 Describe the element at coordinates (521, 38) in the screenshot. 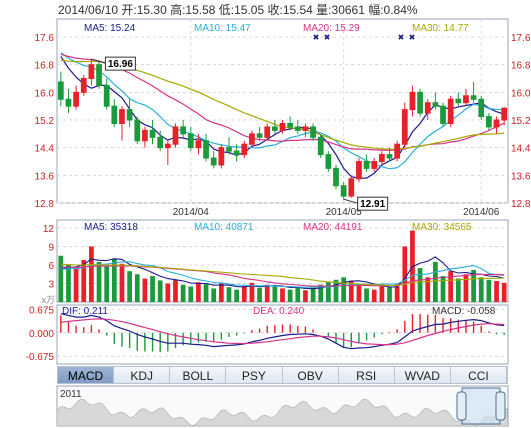

I see `price-axis-right-tick: 17.6` at that location.